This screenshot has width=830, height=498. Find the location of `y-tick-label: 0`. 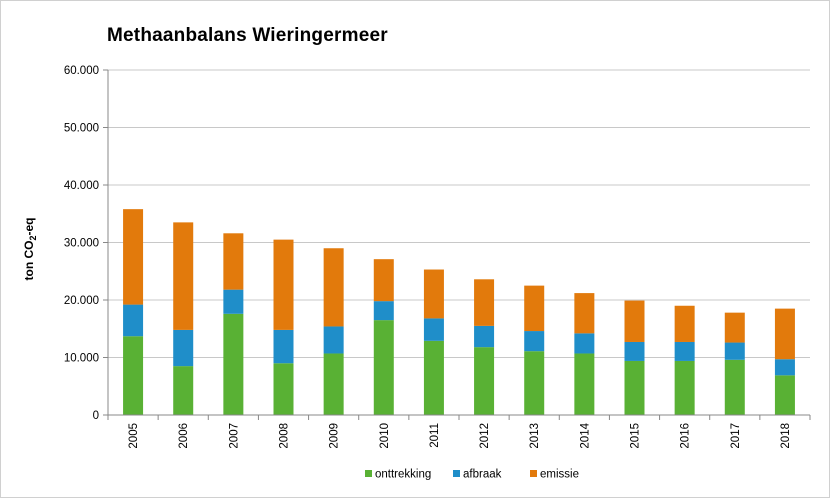

y-tick-label: 0 is located at coordinates (96, 416).